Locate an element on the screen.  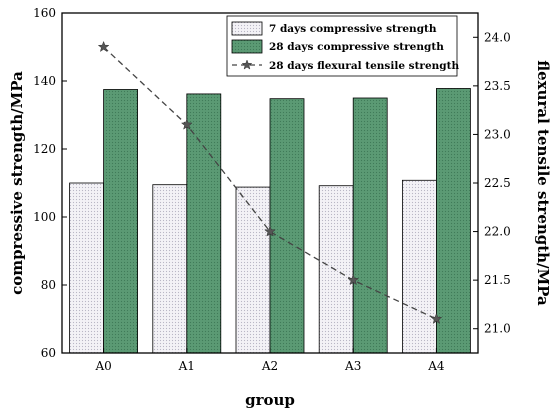
y2-axis-label: flexural tensile strength/MPa is located at coordinates (542, 183).